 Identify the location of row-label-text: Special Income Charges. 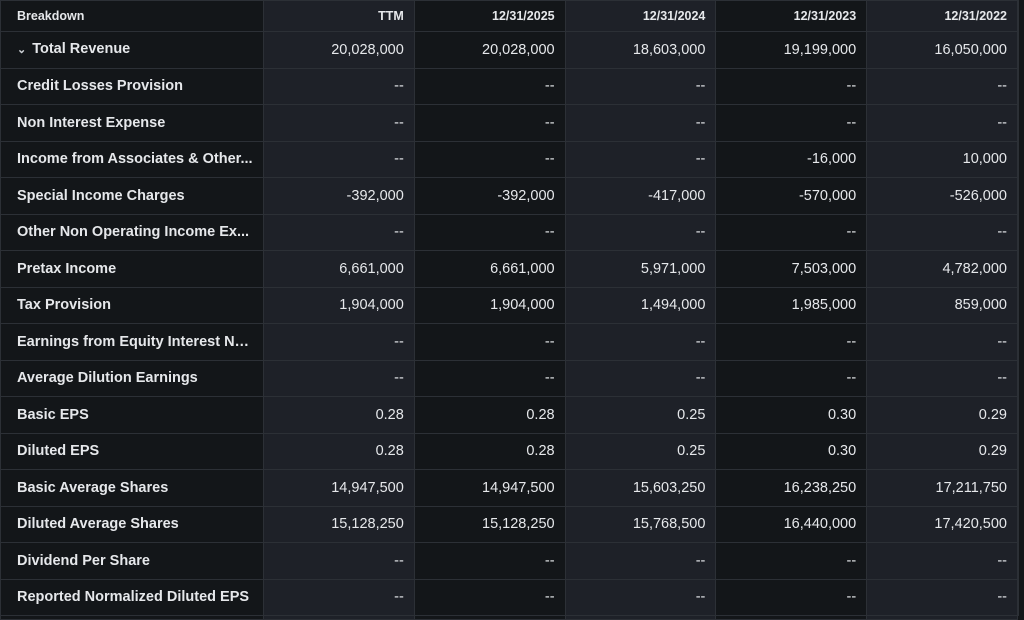
(101, 195).